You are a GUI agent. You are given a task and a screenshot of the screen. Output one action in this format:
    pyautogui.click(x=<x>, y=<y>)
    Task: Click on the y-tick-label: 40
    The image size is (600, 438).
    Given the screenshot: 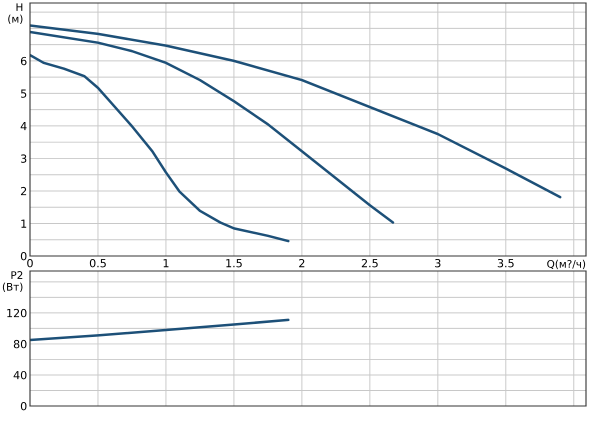 What is the action you would take?
    pyautogui.click(x=20, y=375)
    